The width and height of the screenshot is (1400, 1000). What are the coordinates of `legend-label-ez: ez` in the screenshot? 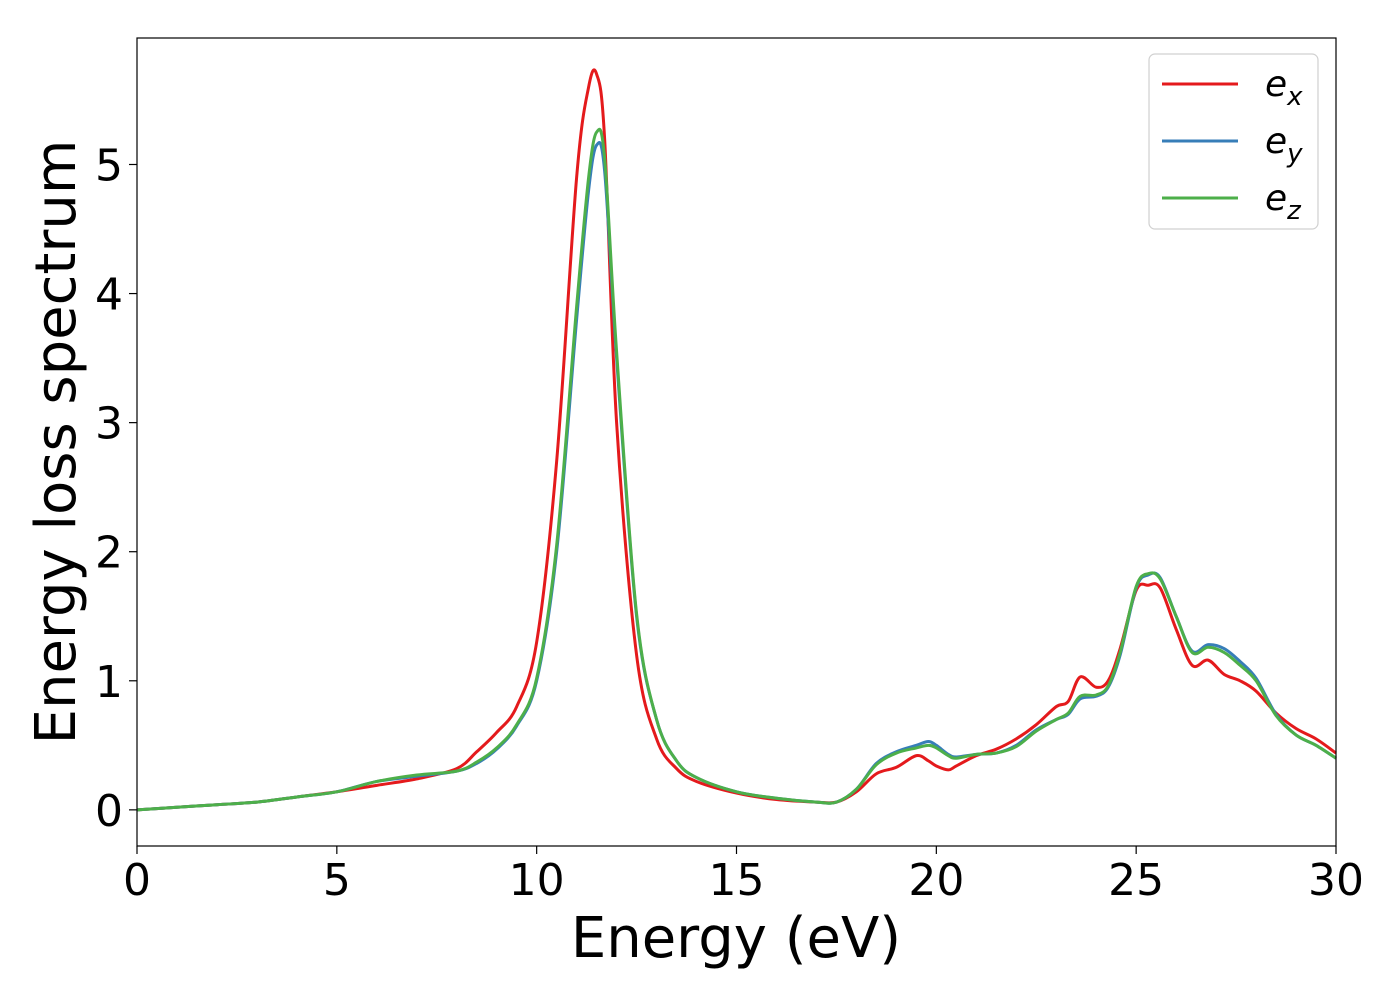 It's located at (1283, 202).